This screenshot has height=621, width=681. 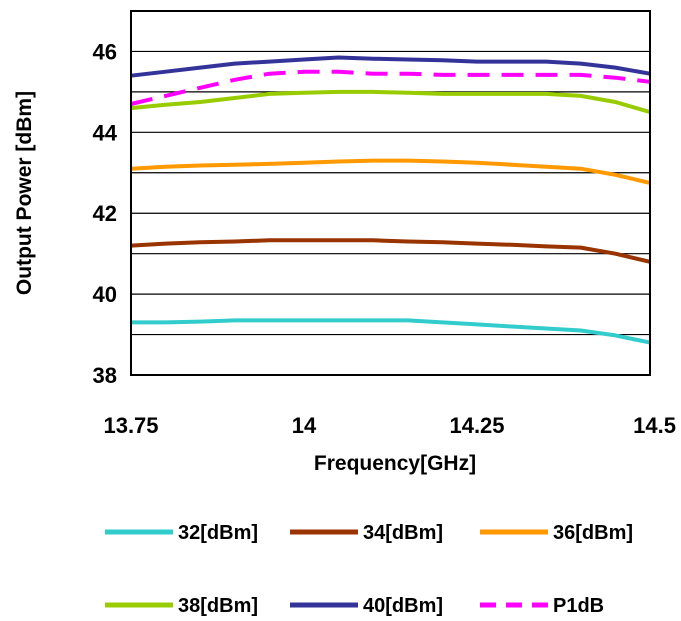 What do you see at coordinates (105, 294) in the screenshot?
I see `y-tick-label: 40` at bounding box center [105, 294].